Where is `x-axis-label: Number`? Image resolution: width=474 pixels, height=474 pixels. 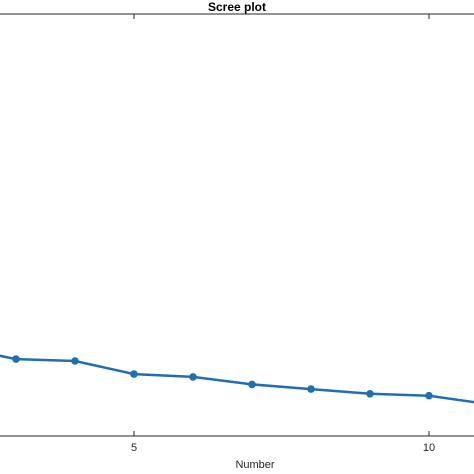
x-axis-label: Number is located at coordinates (255, 465).